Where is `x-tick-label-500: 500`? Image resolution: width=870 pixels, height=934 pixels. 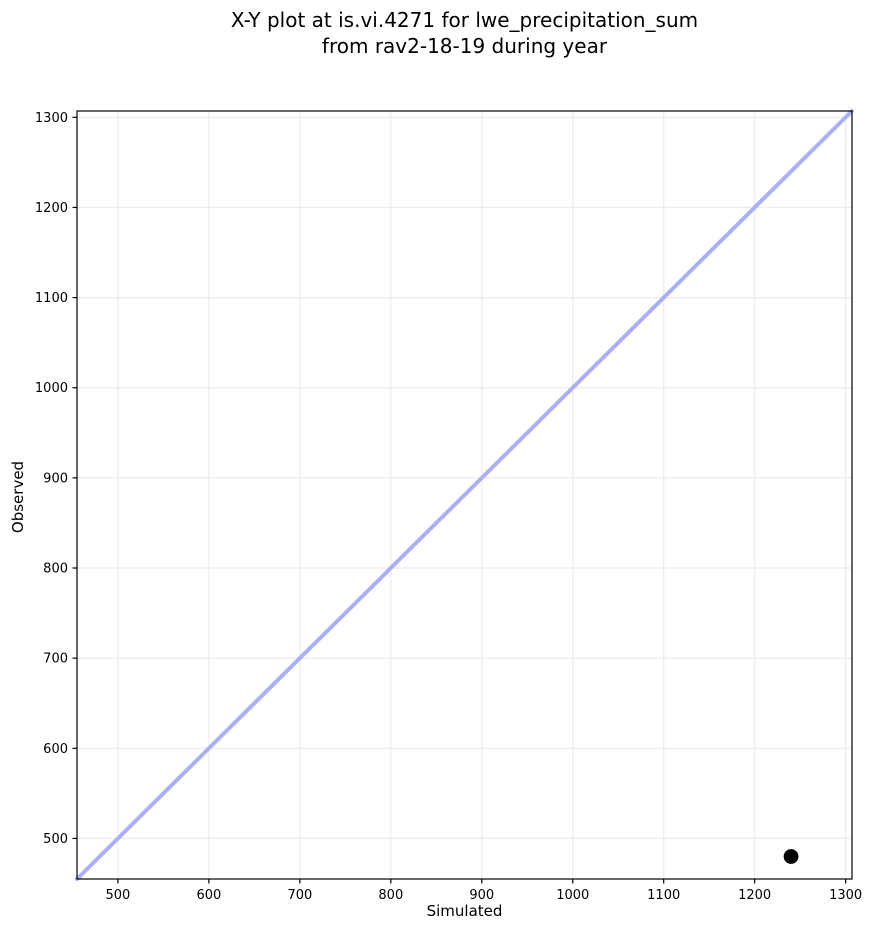
x-tick-label-500: 500 is located at coordinates (118, 895).